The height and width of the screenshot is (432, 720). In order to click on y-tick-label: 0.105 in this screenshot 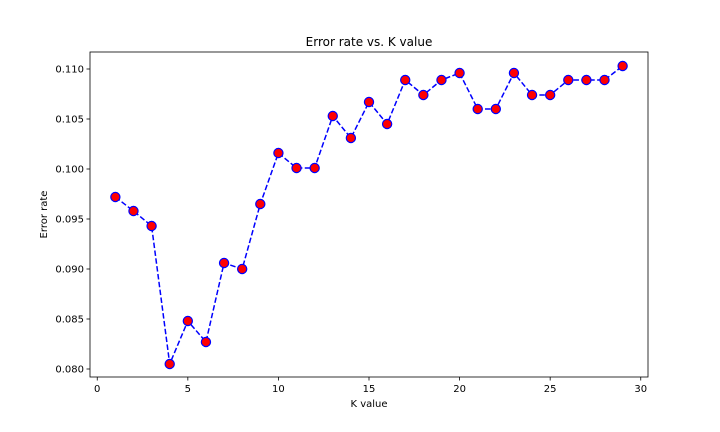, I will do `click(69, 120)`.